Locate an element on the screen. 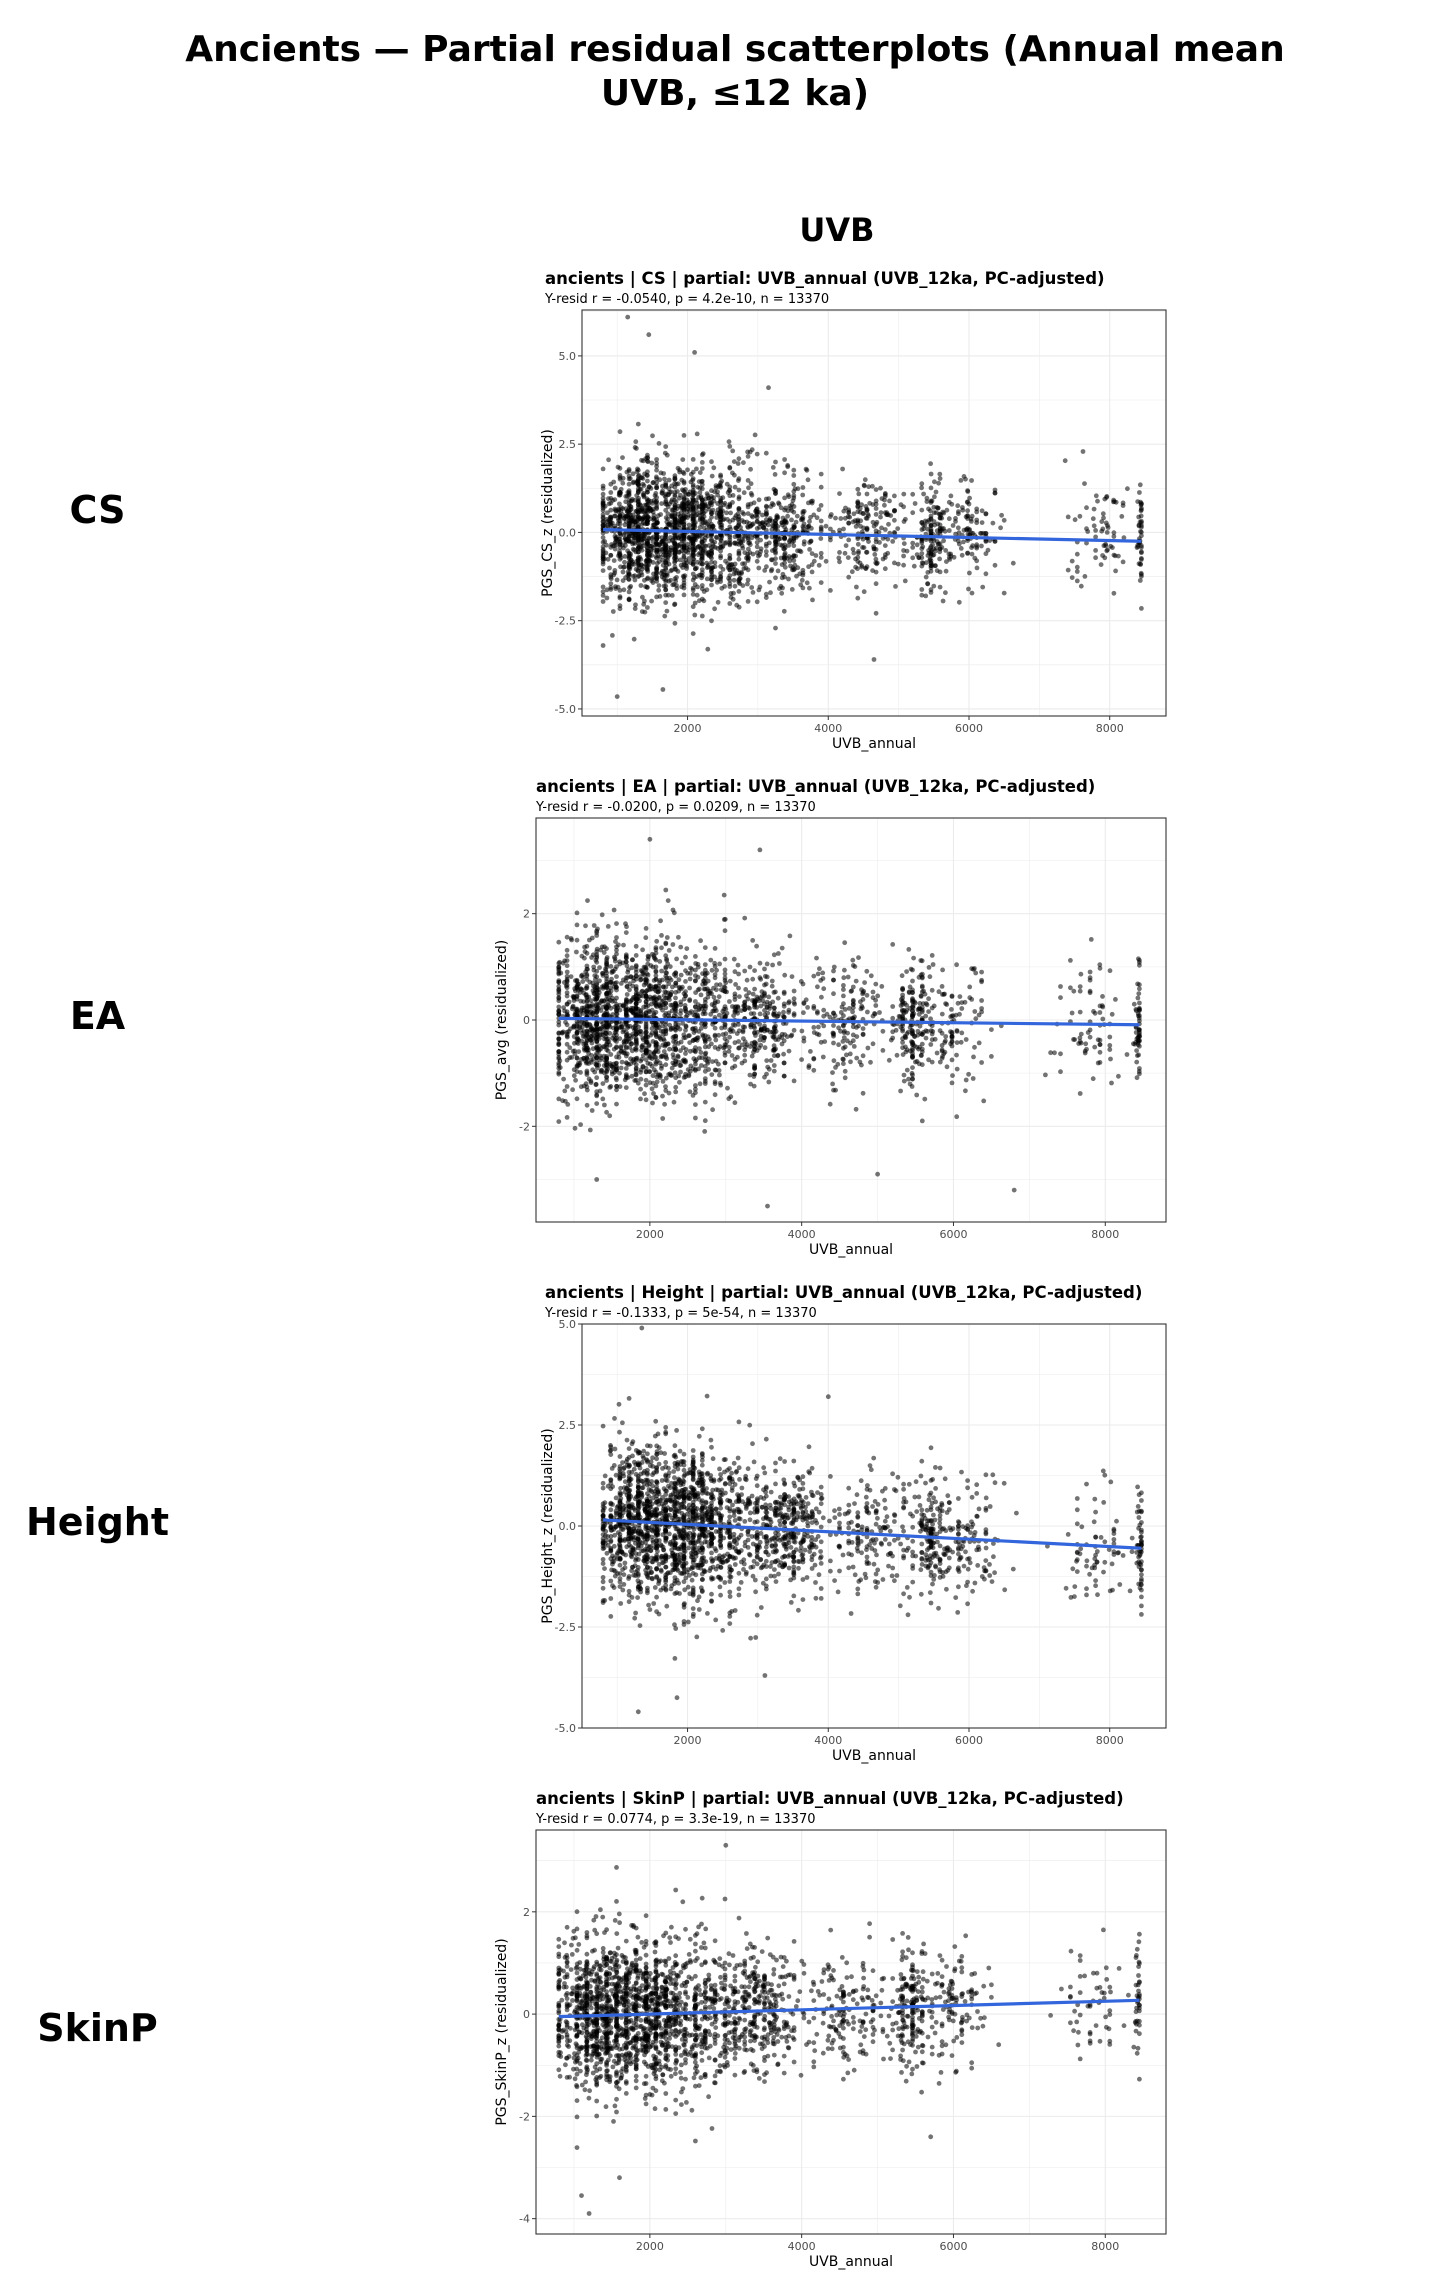 The height and width of the screenshot is (2274, 1456). x-tick-label: 2000 is located at coordinates (688, 728).